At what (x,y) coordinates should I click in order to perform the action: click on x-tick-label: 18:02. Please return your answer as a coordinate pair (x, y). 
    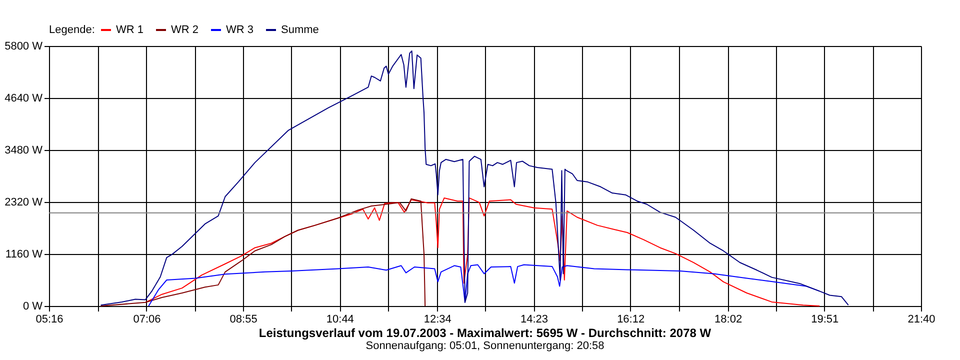
    Looking at the image, I should click on (728, 320).